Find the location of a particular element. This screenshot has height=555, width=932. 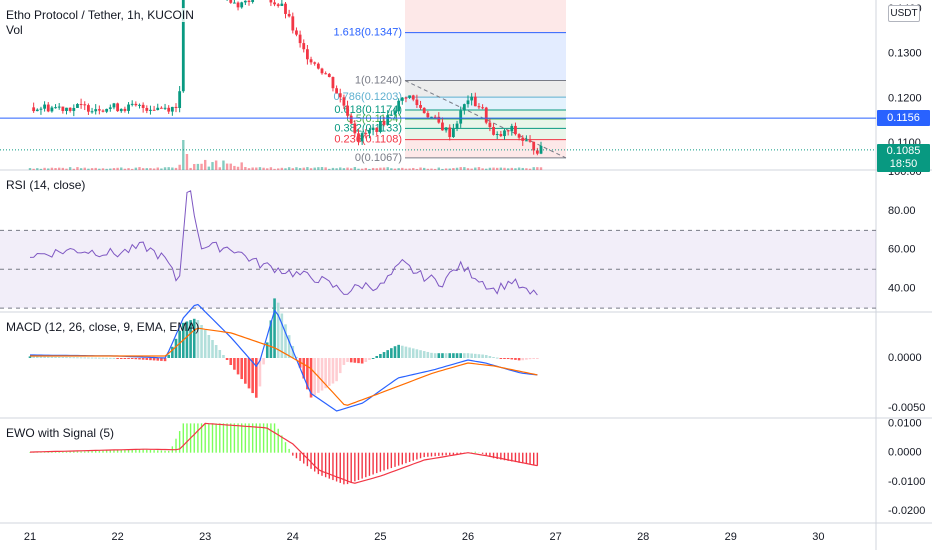

rsi-label: RSI (14, close) is located at coordinates (46, 185).